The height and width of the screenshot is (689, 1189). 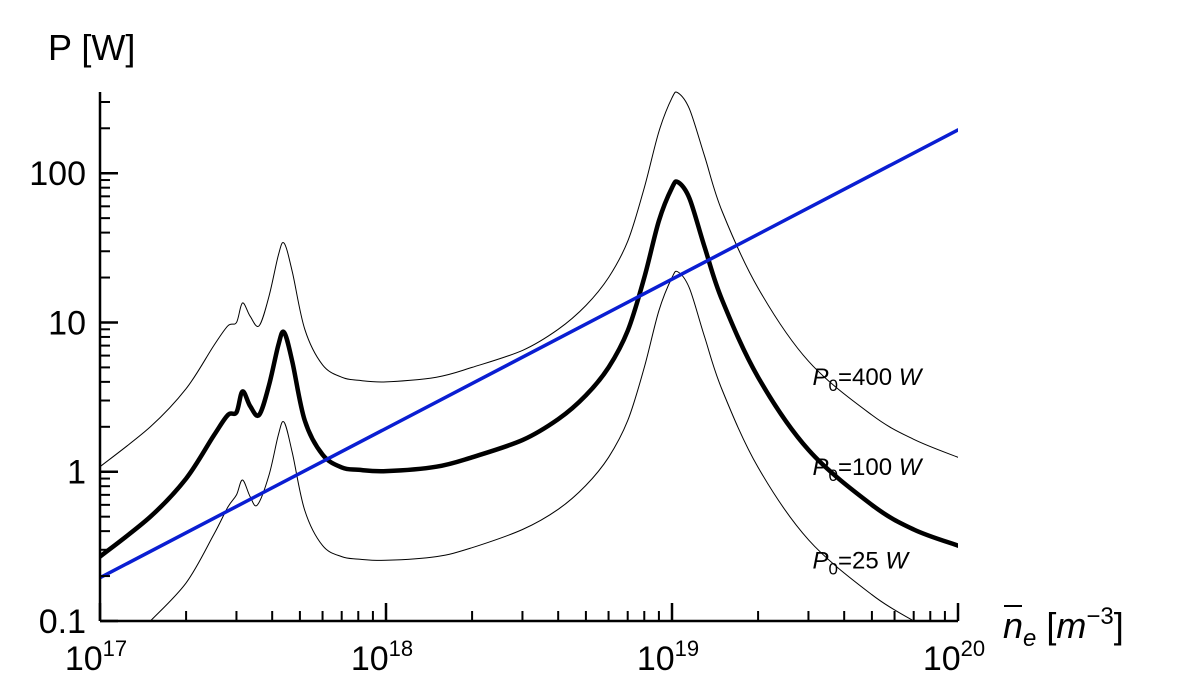 I want to click on x-tick-exp: 20, so click(x=973, y=648).